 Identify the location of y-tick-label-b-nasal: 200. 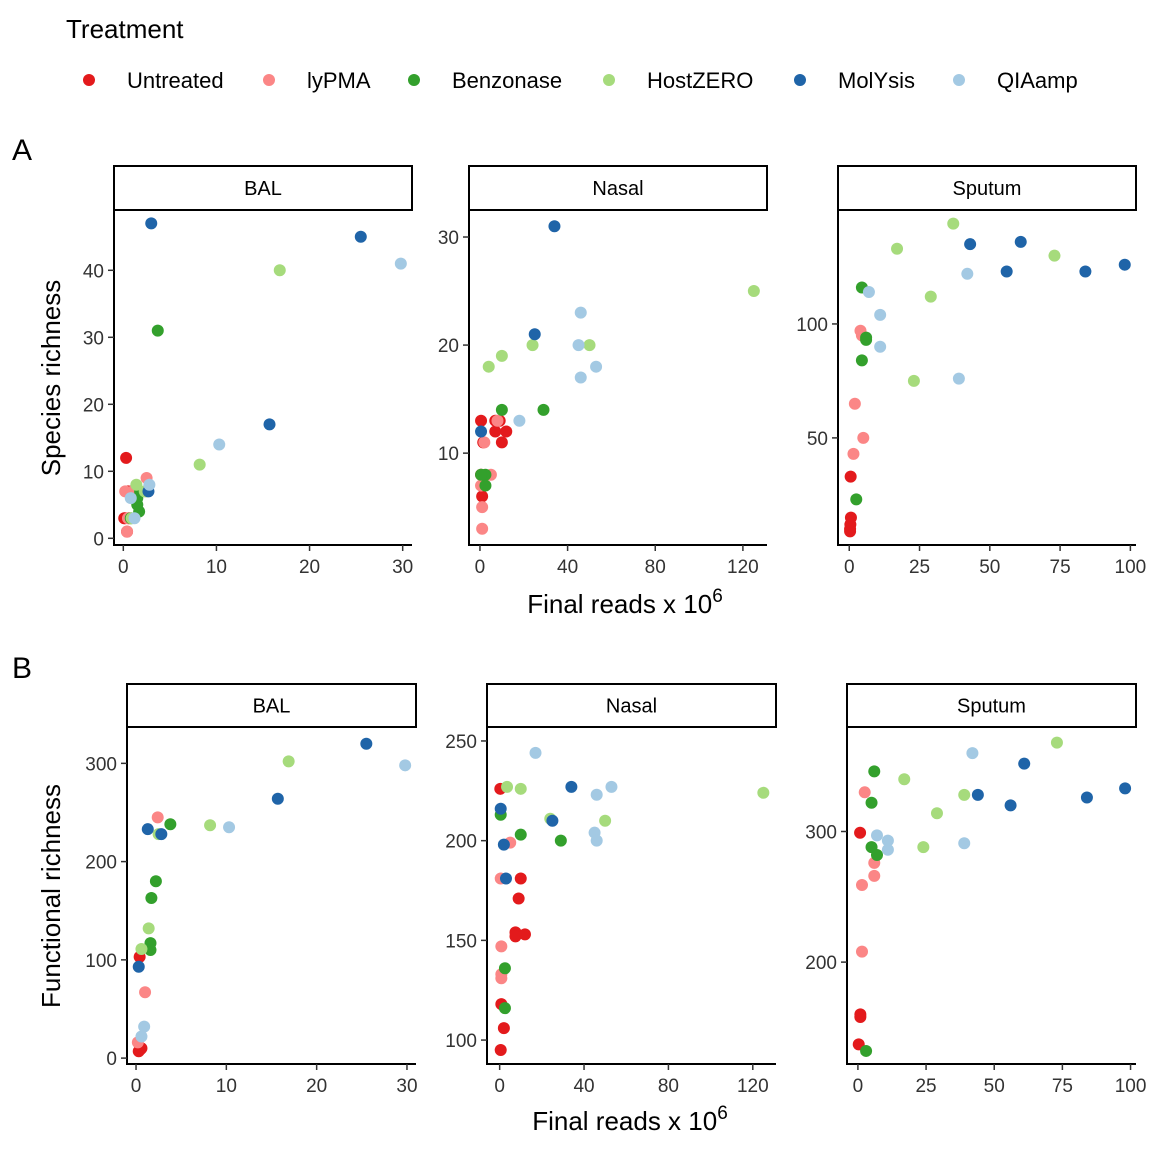
(461, 842).